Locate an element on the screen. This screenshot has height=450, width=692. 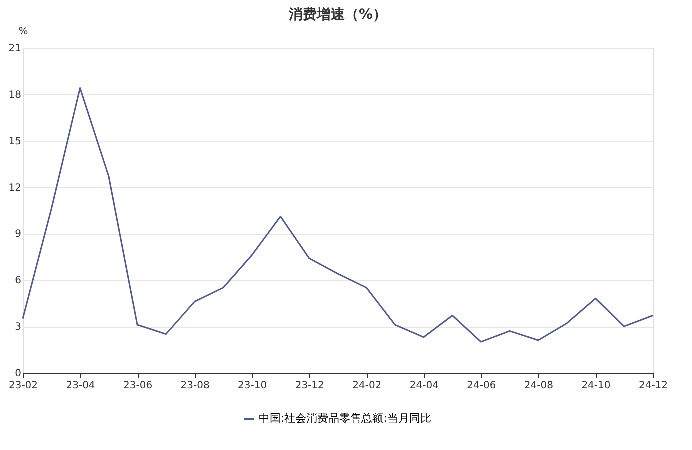
y-tick-label: 12 is located at coordinates (15, 188).